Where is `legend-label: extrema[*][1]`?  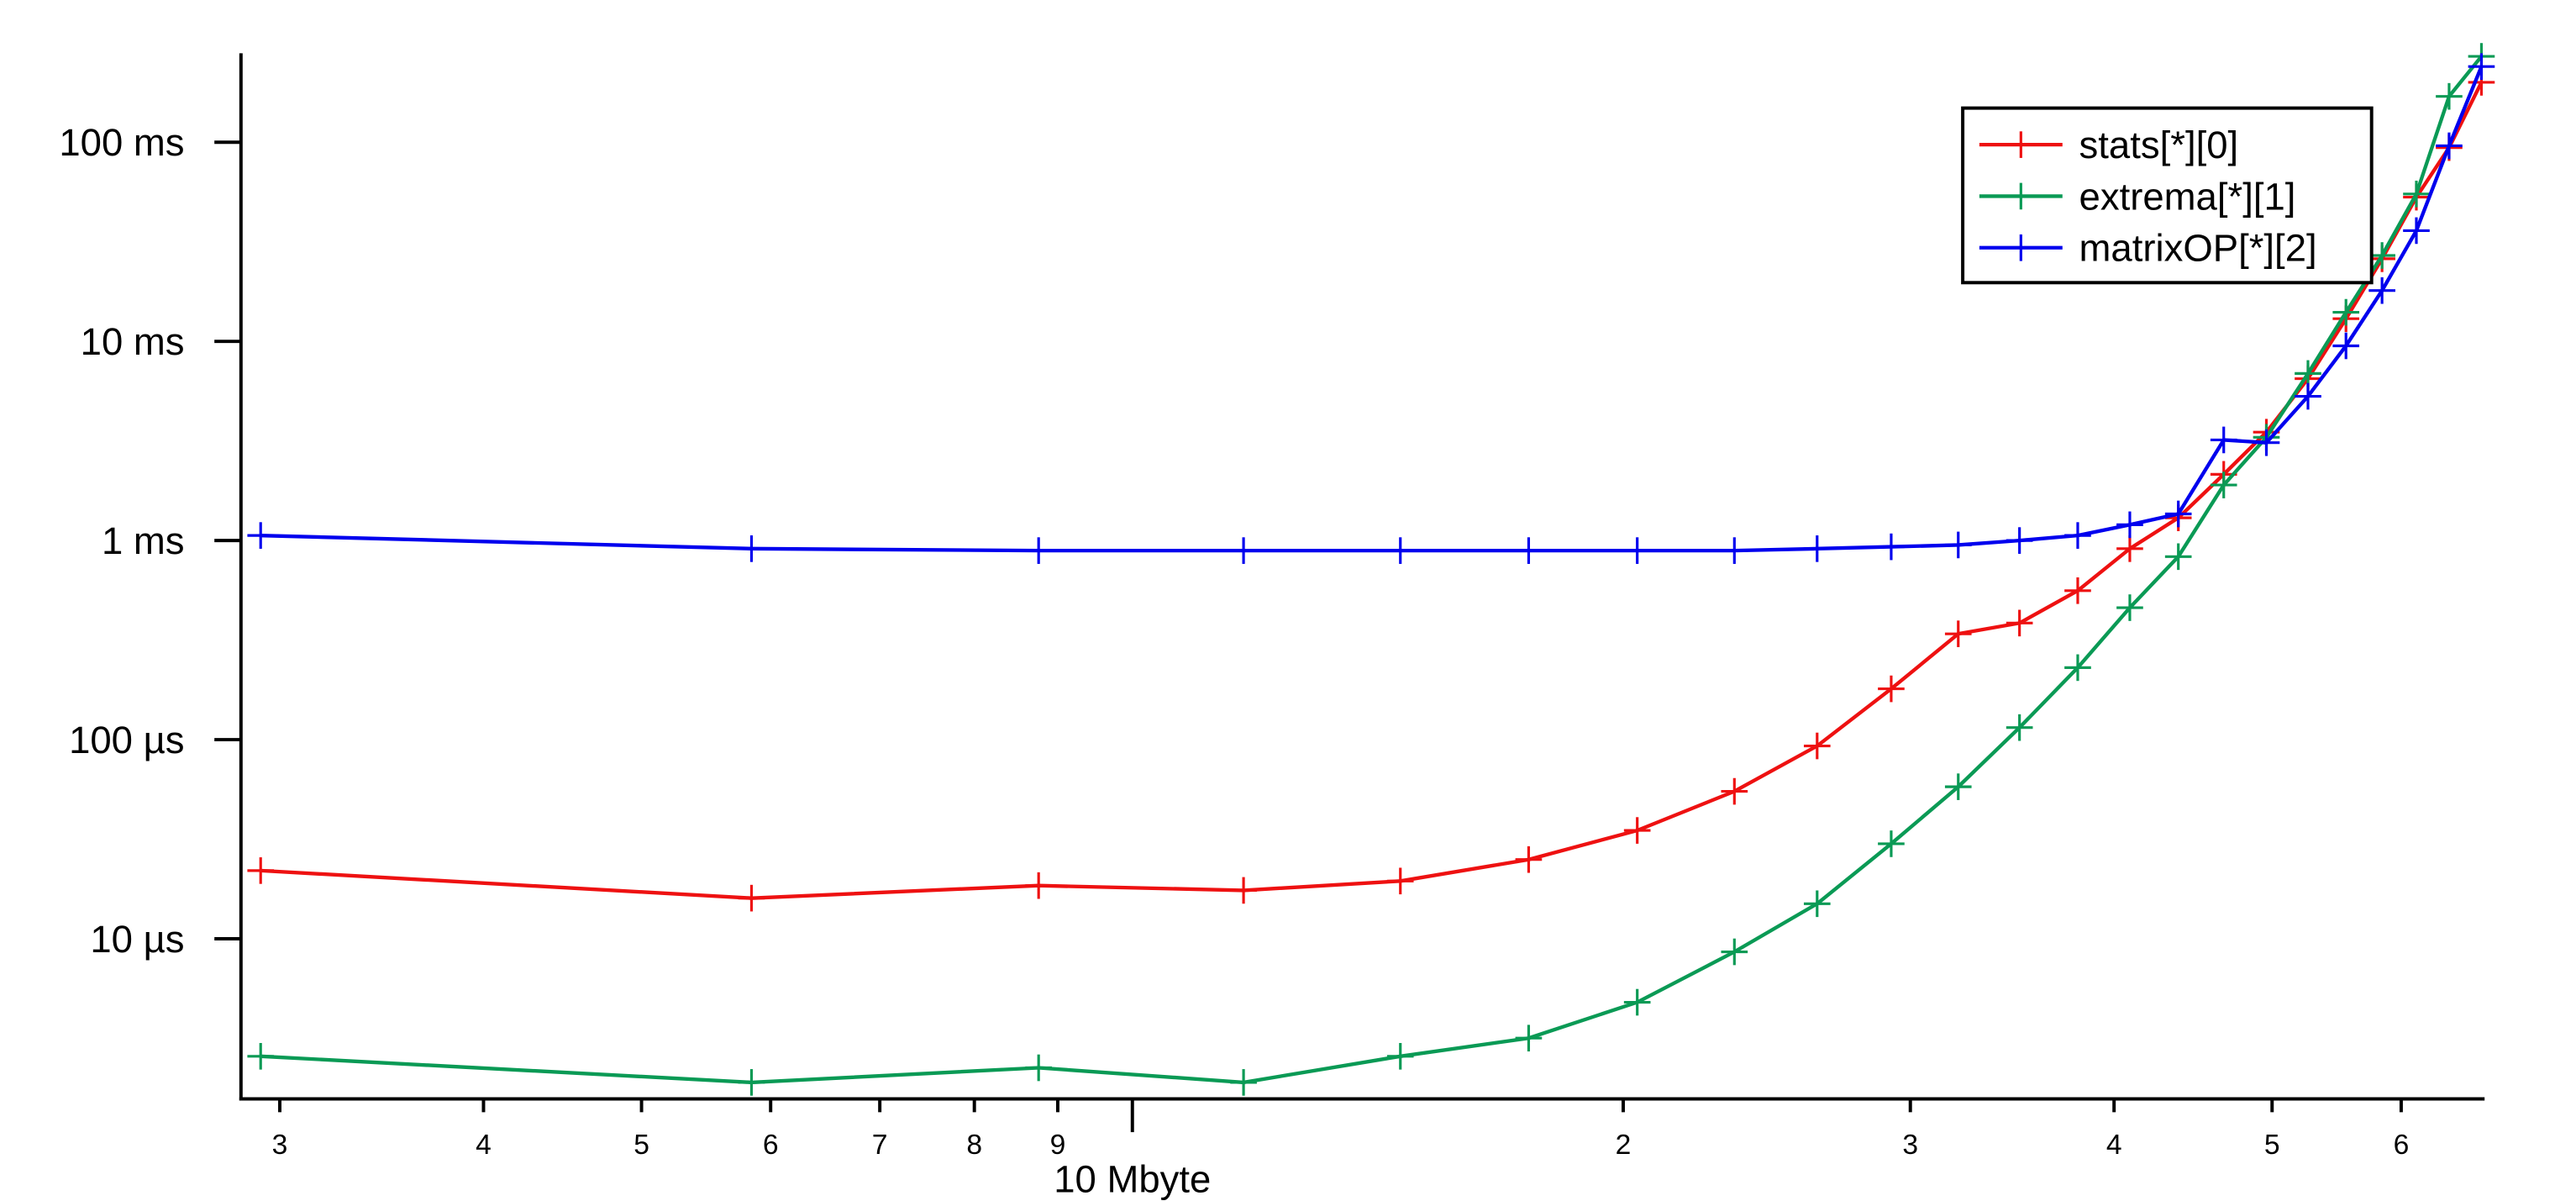 legend-label: extrema[*][1] is located at coordinates (2187, 197).